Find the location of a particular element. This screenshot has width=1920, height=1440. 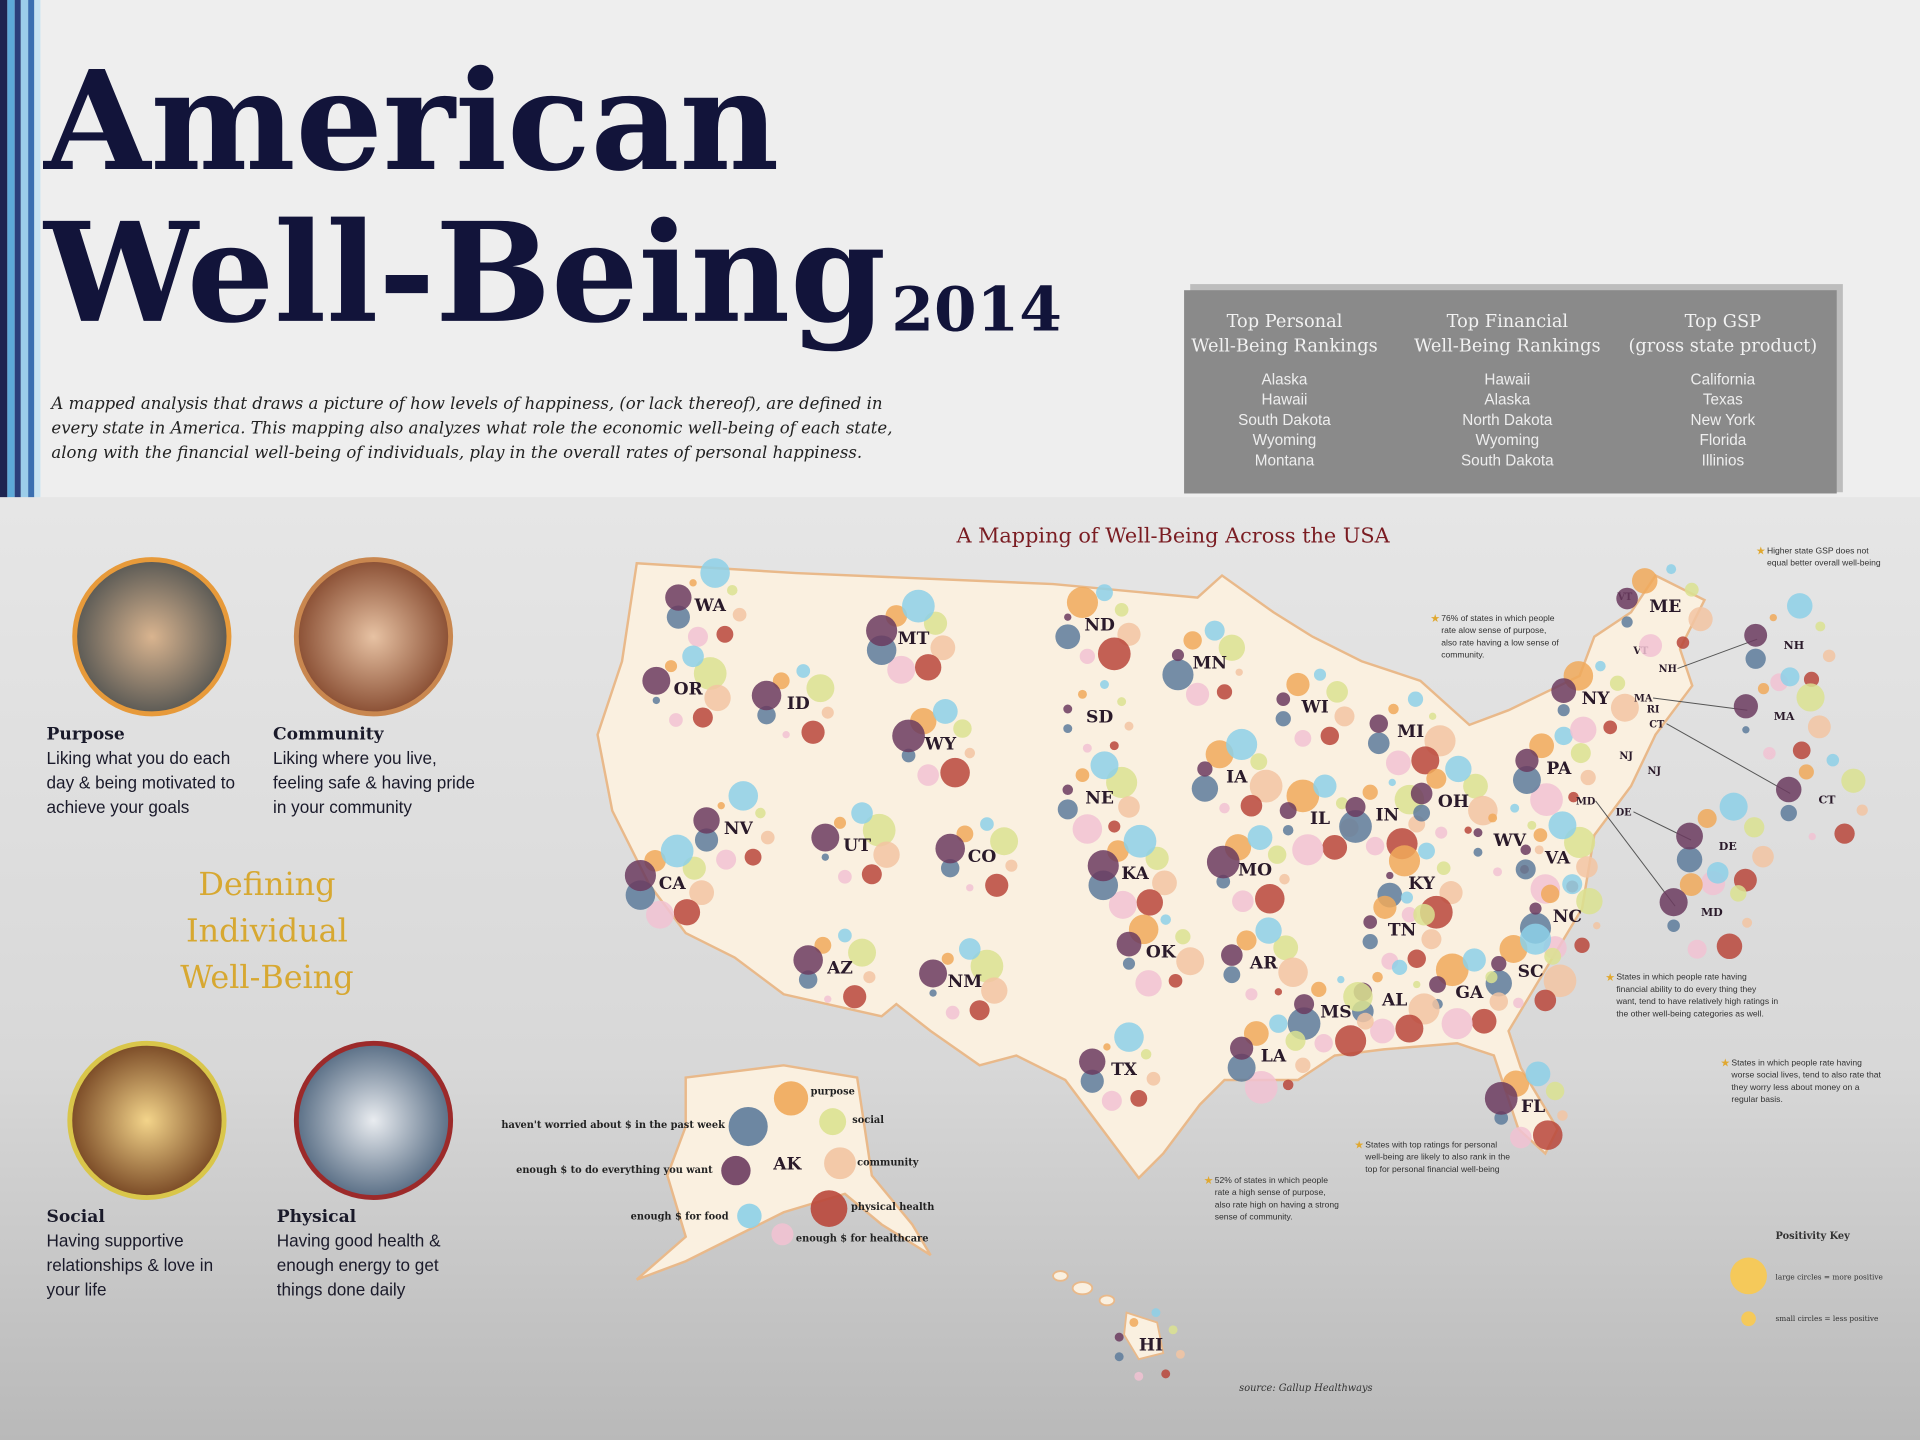

ranking-item: New York is located at coordinates (1723, 420).